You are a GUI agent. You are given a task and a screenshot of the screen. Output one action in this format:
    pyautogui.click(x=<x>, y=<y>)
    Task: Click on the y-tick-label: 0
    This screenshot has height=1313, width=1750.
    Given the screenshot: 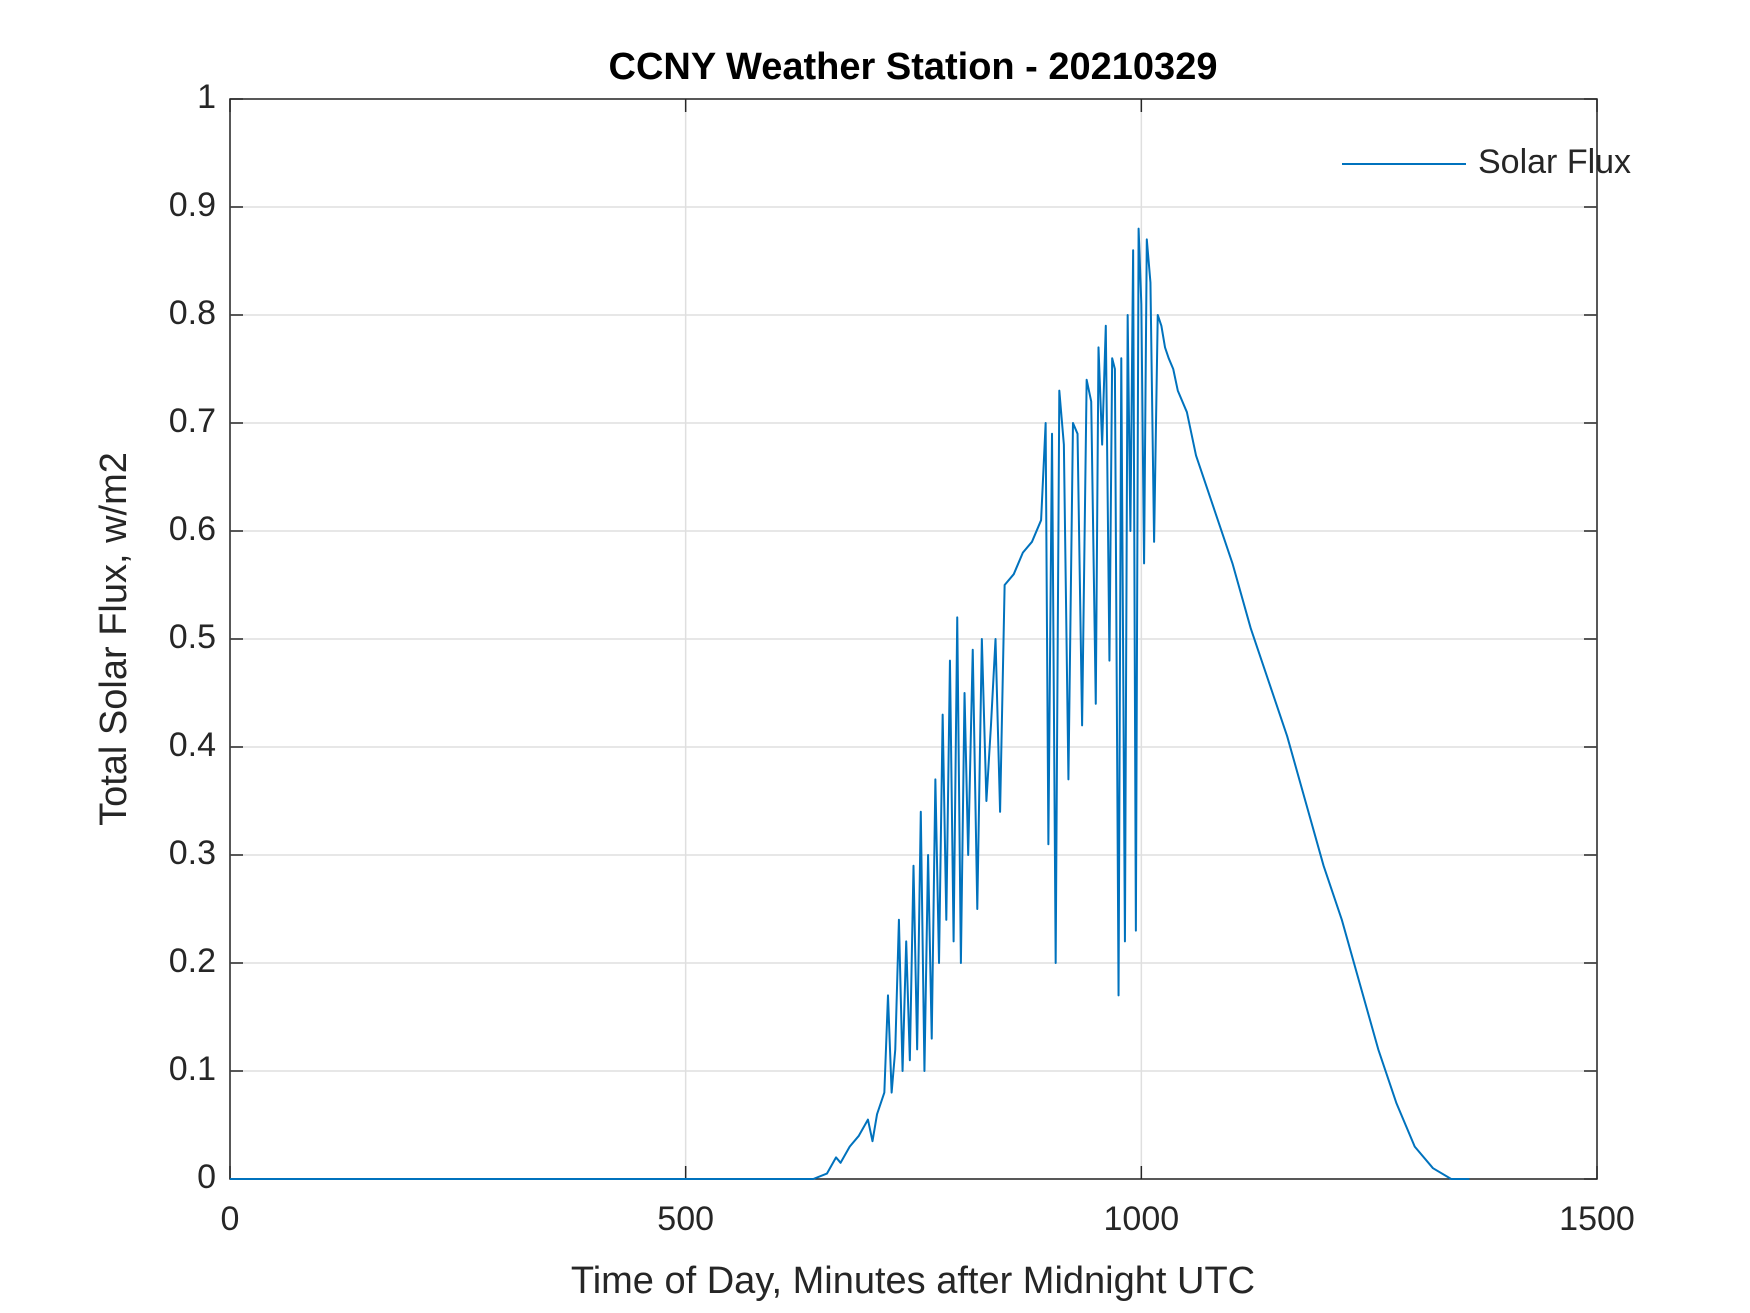 What is the action you would take?
    pyautogui.click(x=206, y=1177)
    